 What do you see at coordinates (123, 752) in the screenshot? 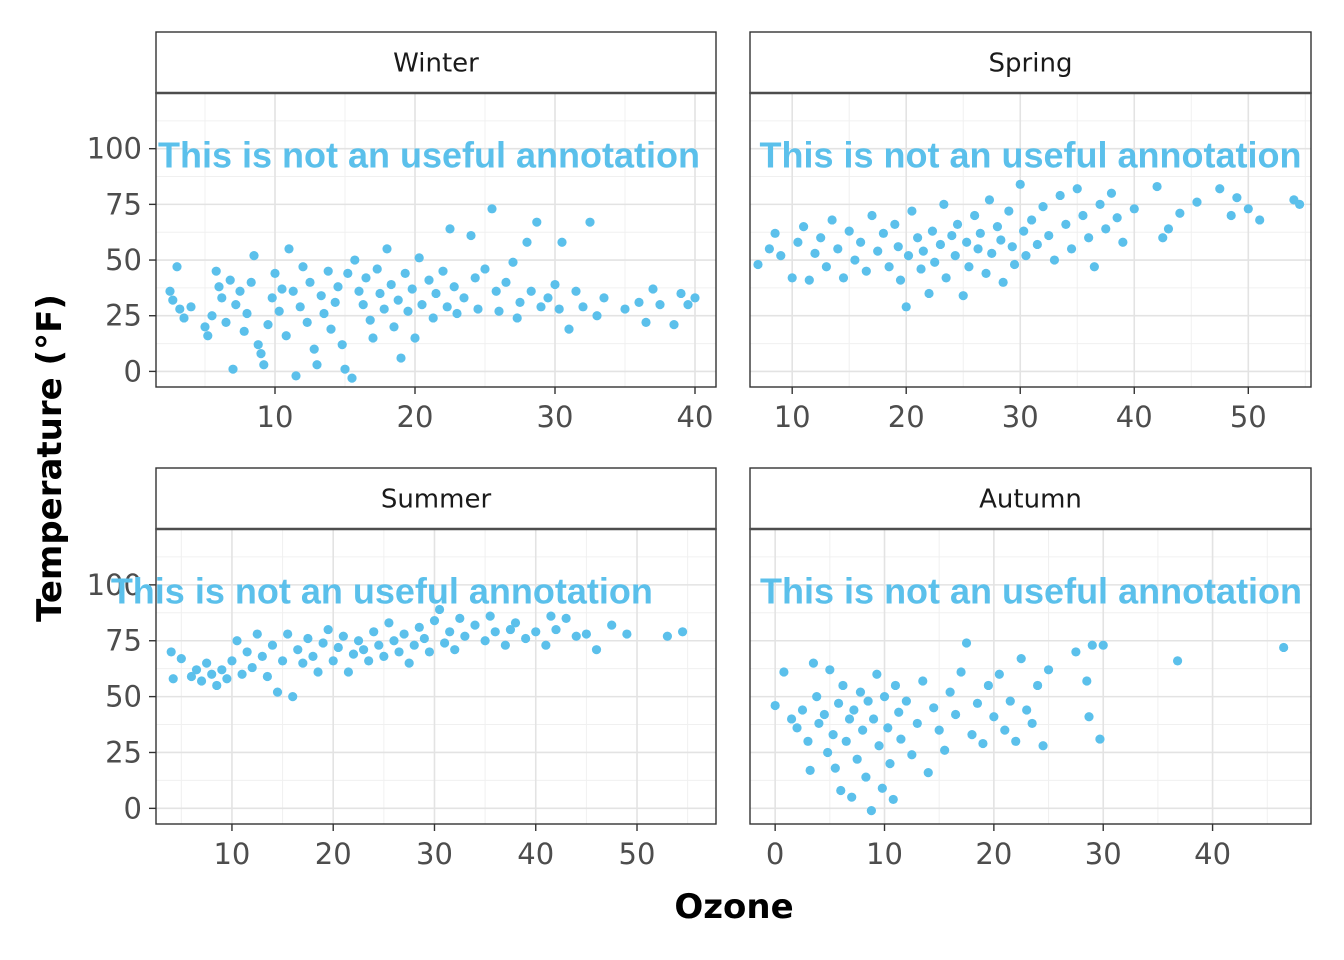
I see `y-tick-label: 25` at bounding box center [123, 752].